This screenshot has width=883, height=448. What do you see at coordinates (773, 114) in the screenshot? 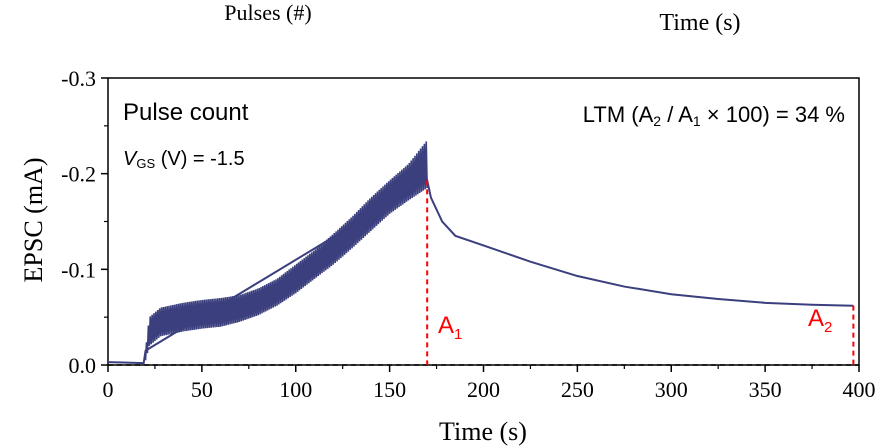
I see `ltm-suffix: × 100) = 34 %` at bounding box center [773, 114].